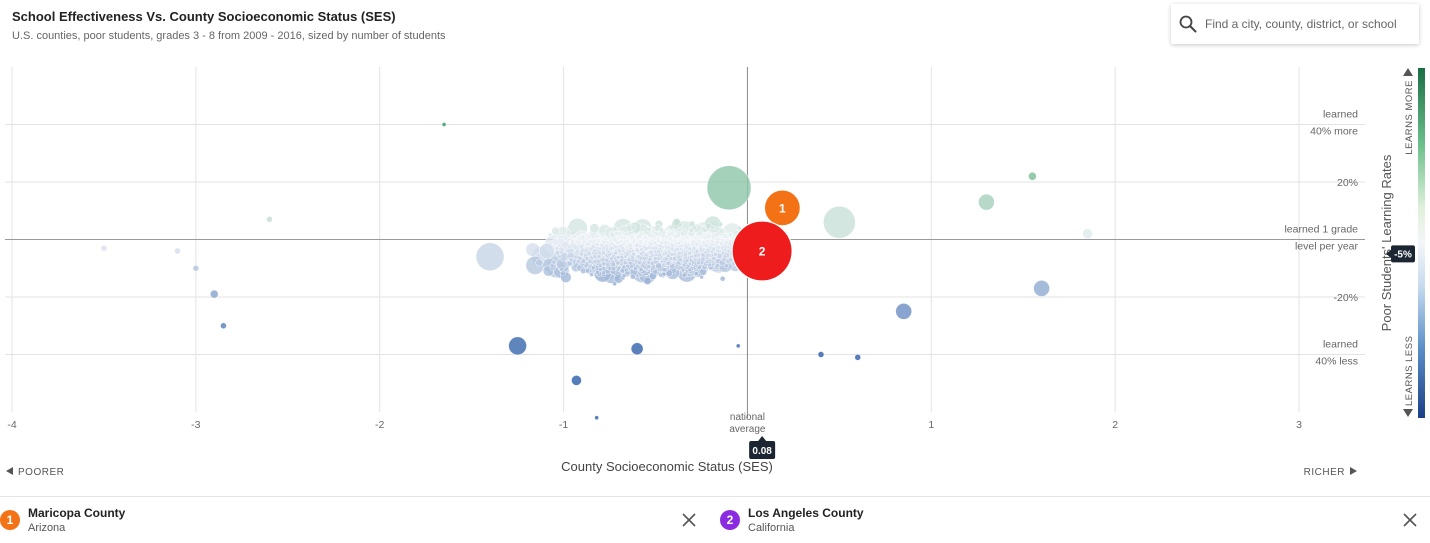  I want to click on location-card-1: 1 Maricopa County Arizona, so click(62, 519).